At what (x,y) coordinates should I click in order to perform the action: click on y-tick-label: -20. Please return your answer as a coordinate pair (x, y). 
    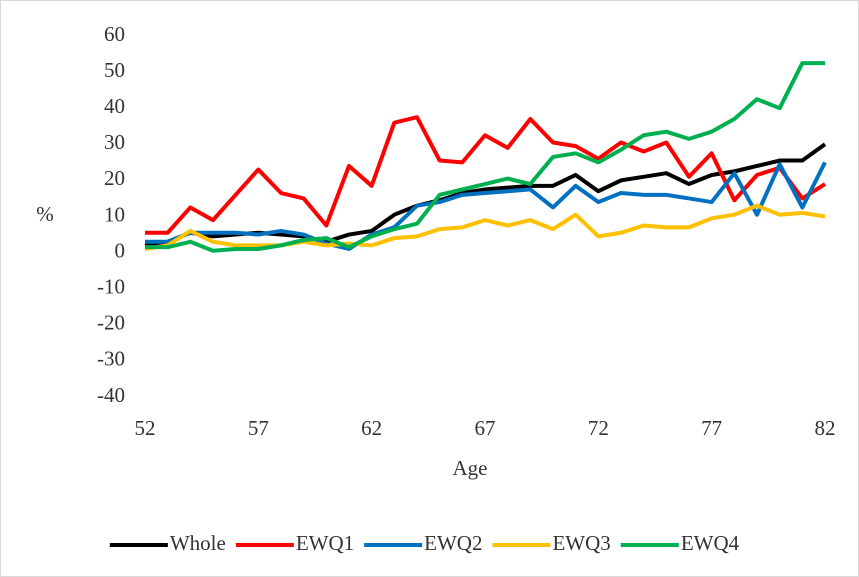
    Looking at the image, I should click on (111, 323).